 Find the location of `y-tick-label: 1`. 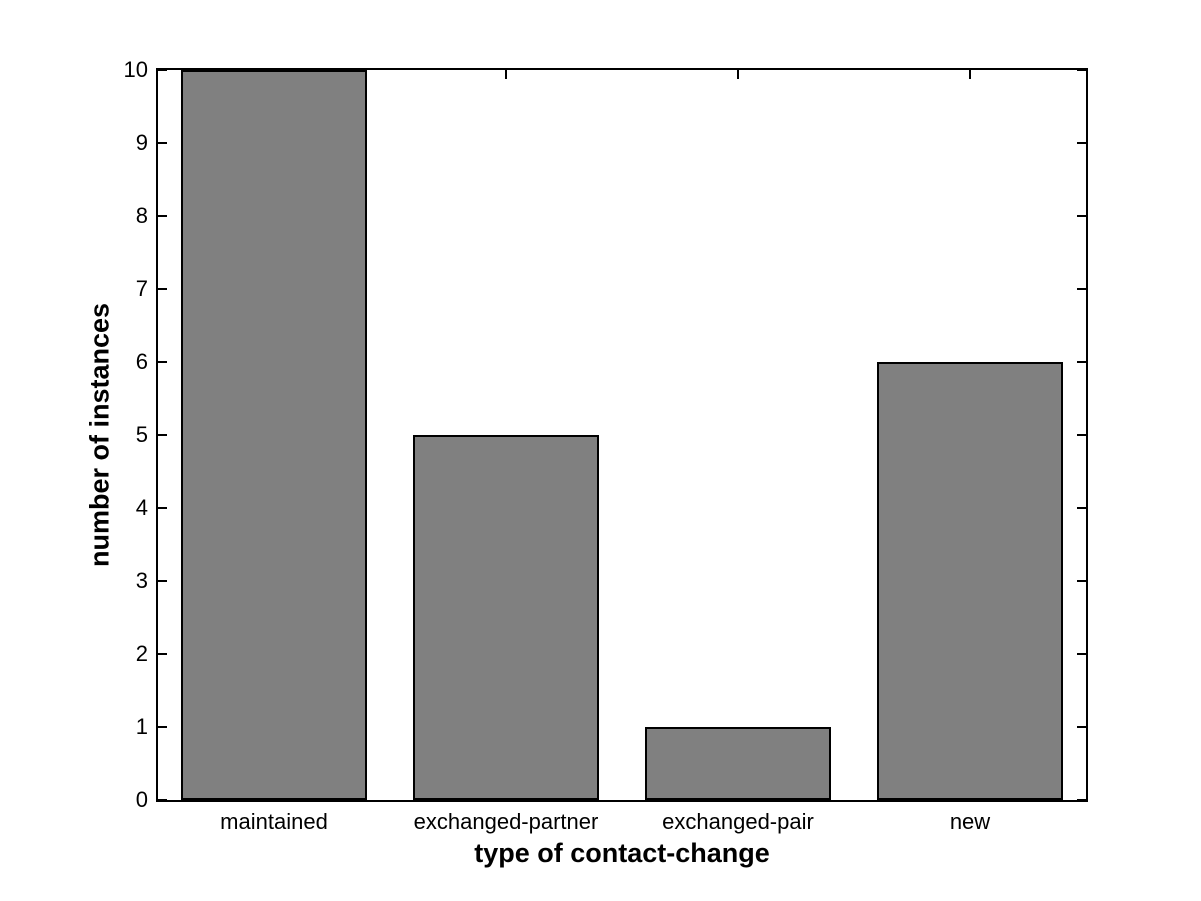

y-tick-label: 1 is located at coordinates (141, 726).